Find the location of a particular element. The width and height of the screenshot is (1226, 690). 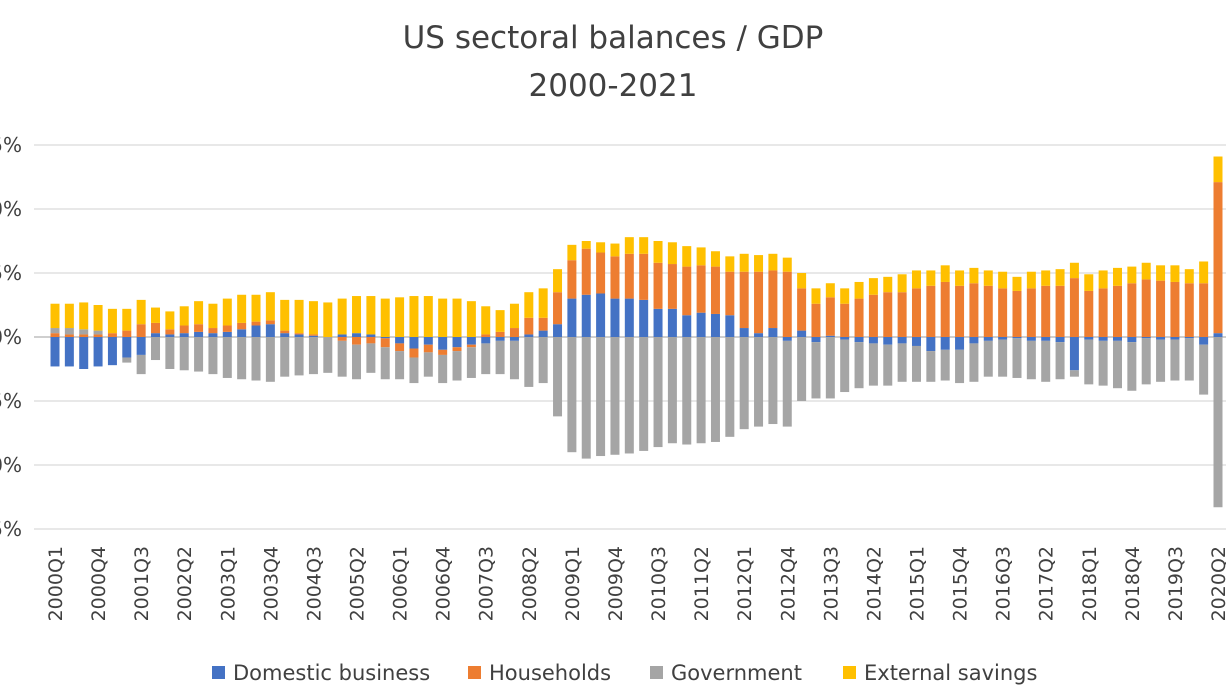

x-tick-label: 2011Q2 is located at coordinates (702, 583).